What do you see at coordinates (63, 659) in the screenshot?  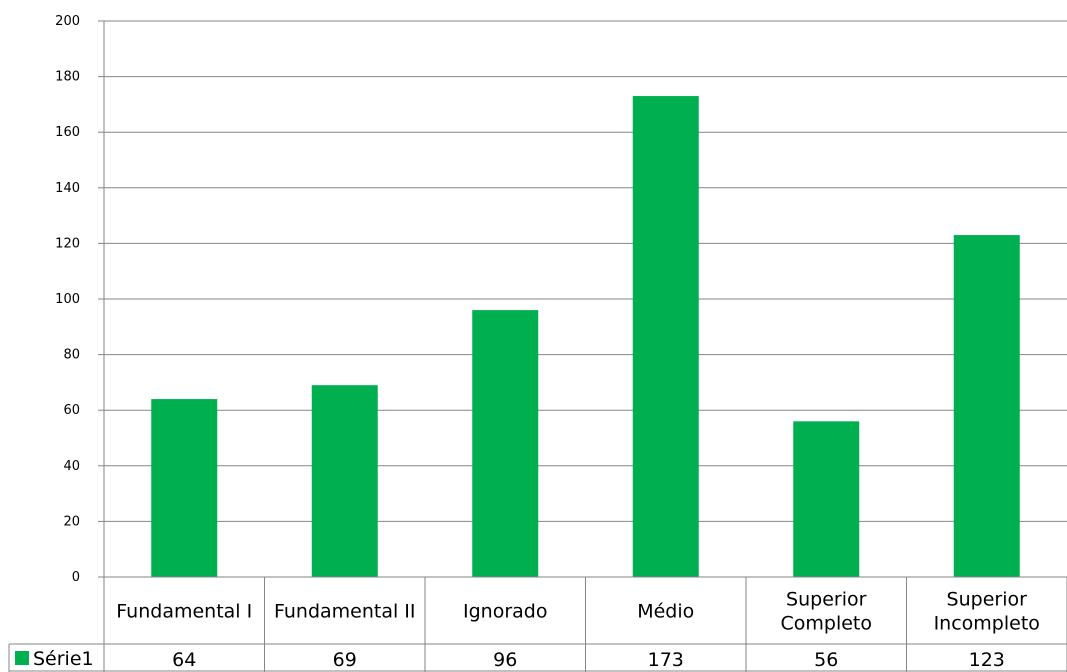 I see `legend-label: Série1` at bounding box center [63, 659].